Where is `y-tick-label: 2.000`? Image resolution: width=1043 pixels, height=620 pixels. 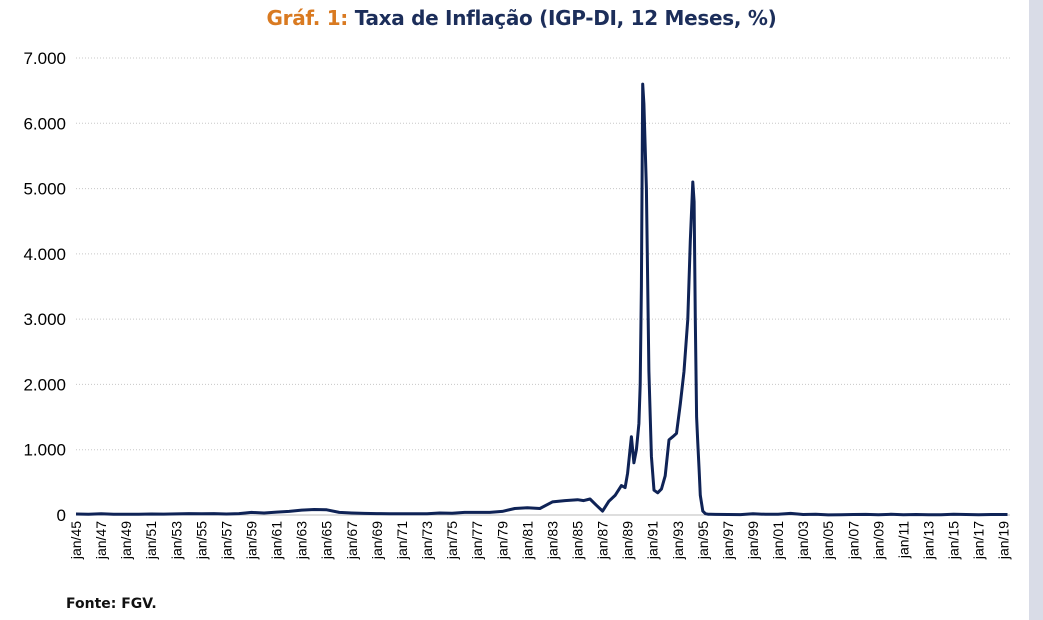 y-tick-label: 2.000 is located at coordinates (44, 384).